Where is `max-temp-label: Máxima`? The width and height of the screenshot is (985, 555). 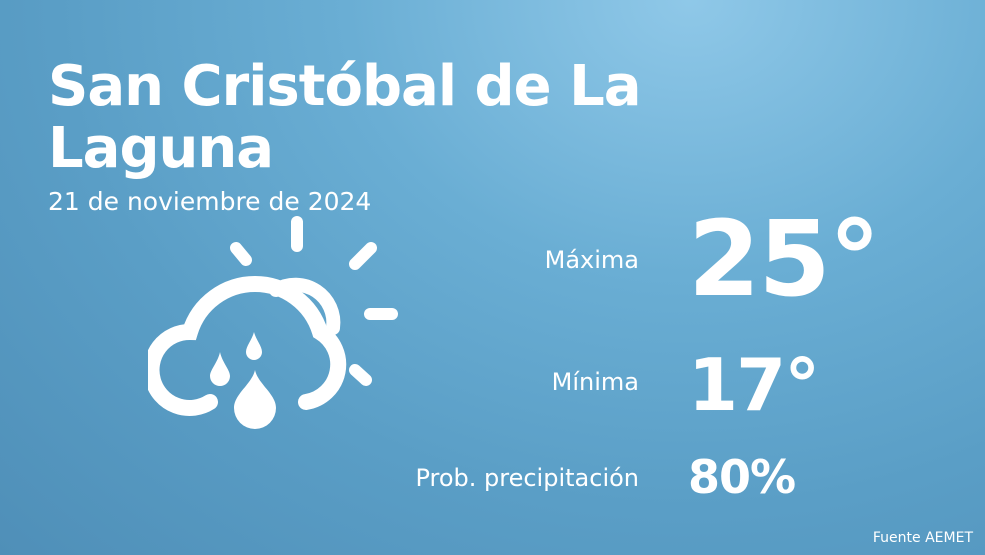
max-temp-label: Máxima is located at coordinates (591, 260).